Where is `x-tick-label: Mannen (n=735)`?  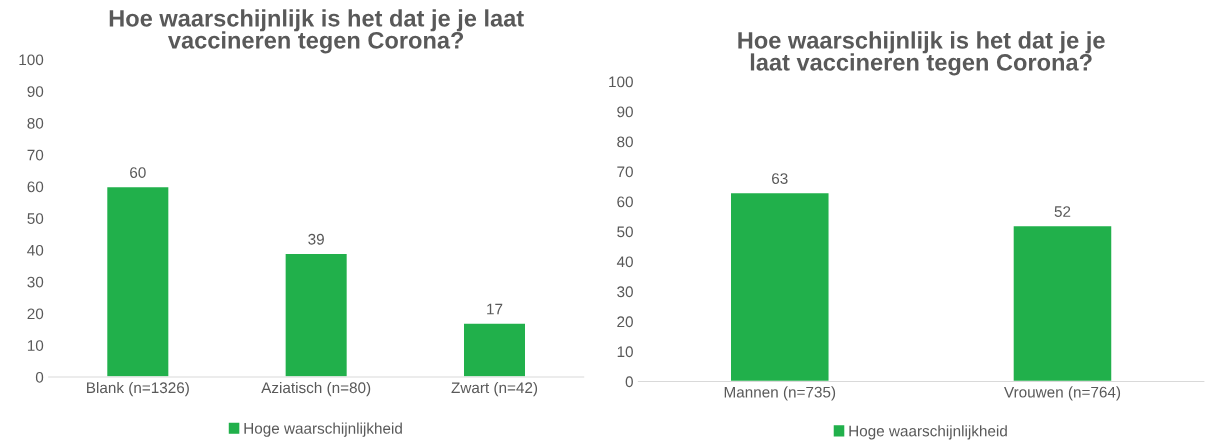 x-tick-label: Mannen (n=735) is located at coordinates (780, 393).